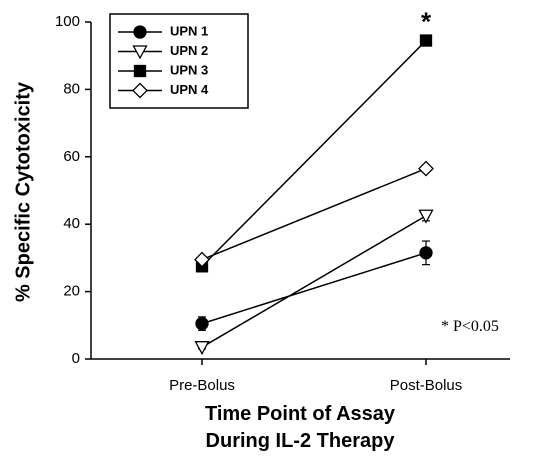 The height and width of the screenshot is (461, 535). Describe the element at coordinates (71, 156) in the screenshot. I see `y-tick-label: 60` at that location.